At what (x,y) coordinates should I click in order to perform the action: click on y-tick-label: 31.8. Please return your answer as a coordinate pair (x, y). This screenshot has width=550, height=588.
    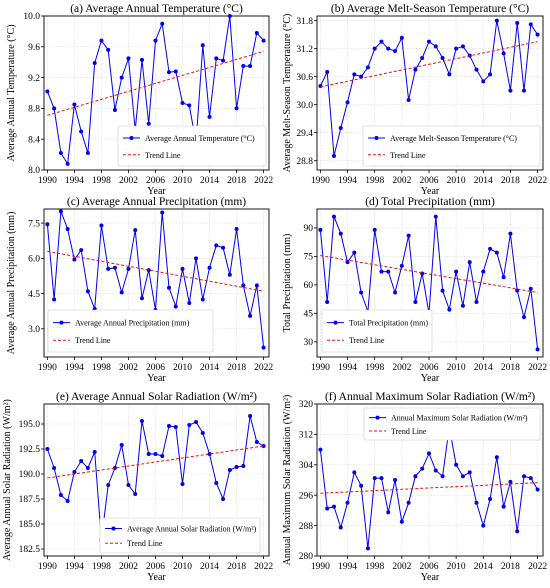
    Looking at the image, I should click on (304, 22).